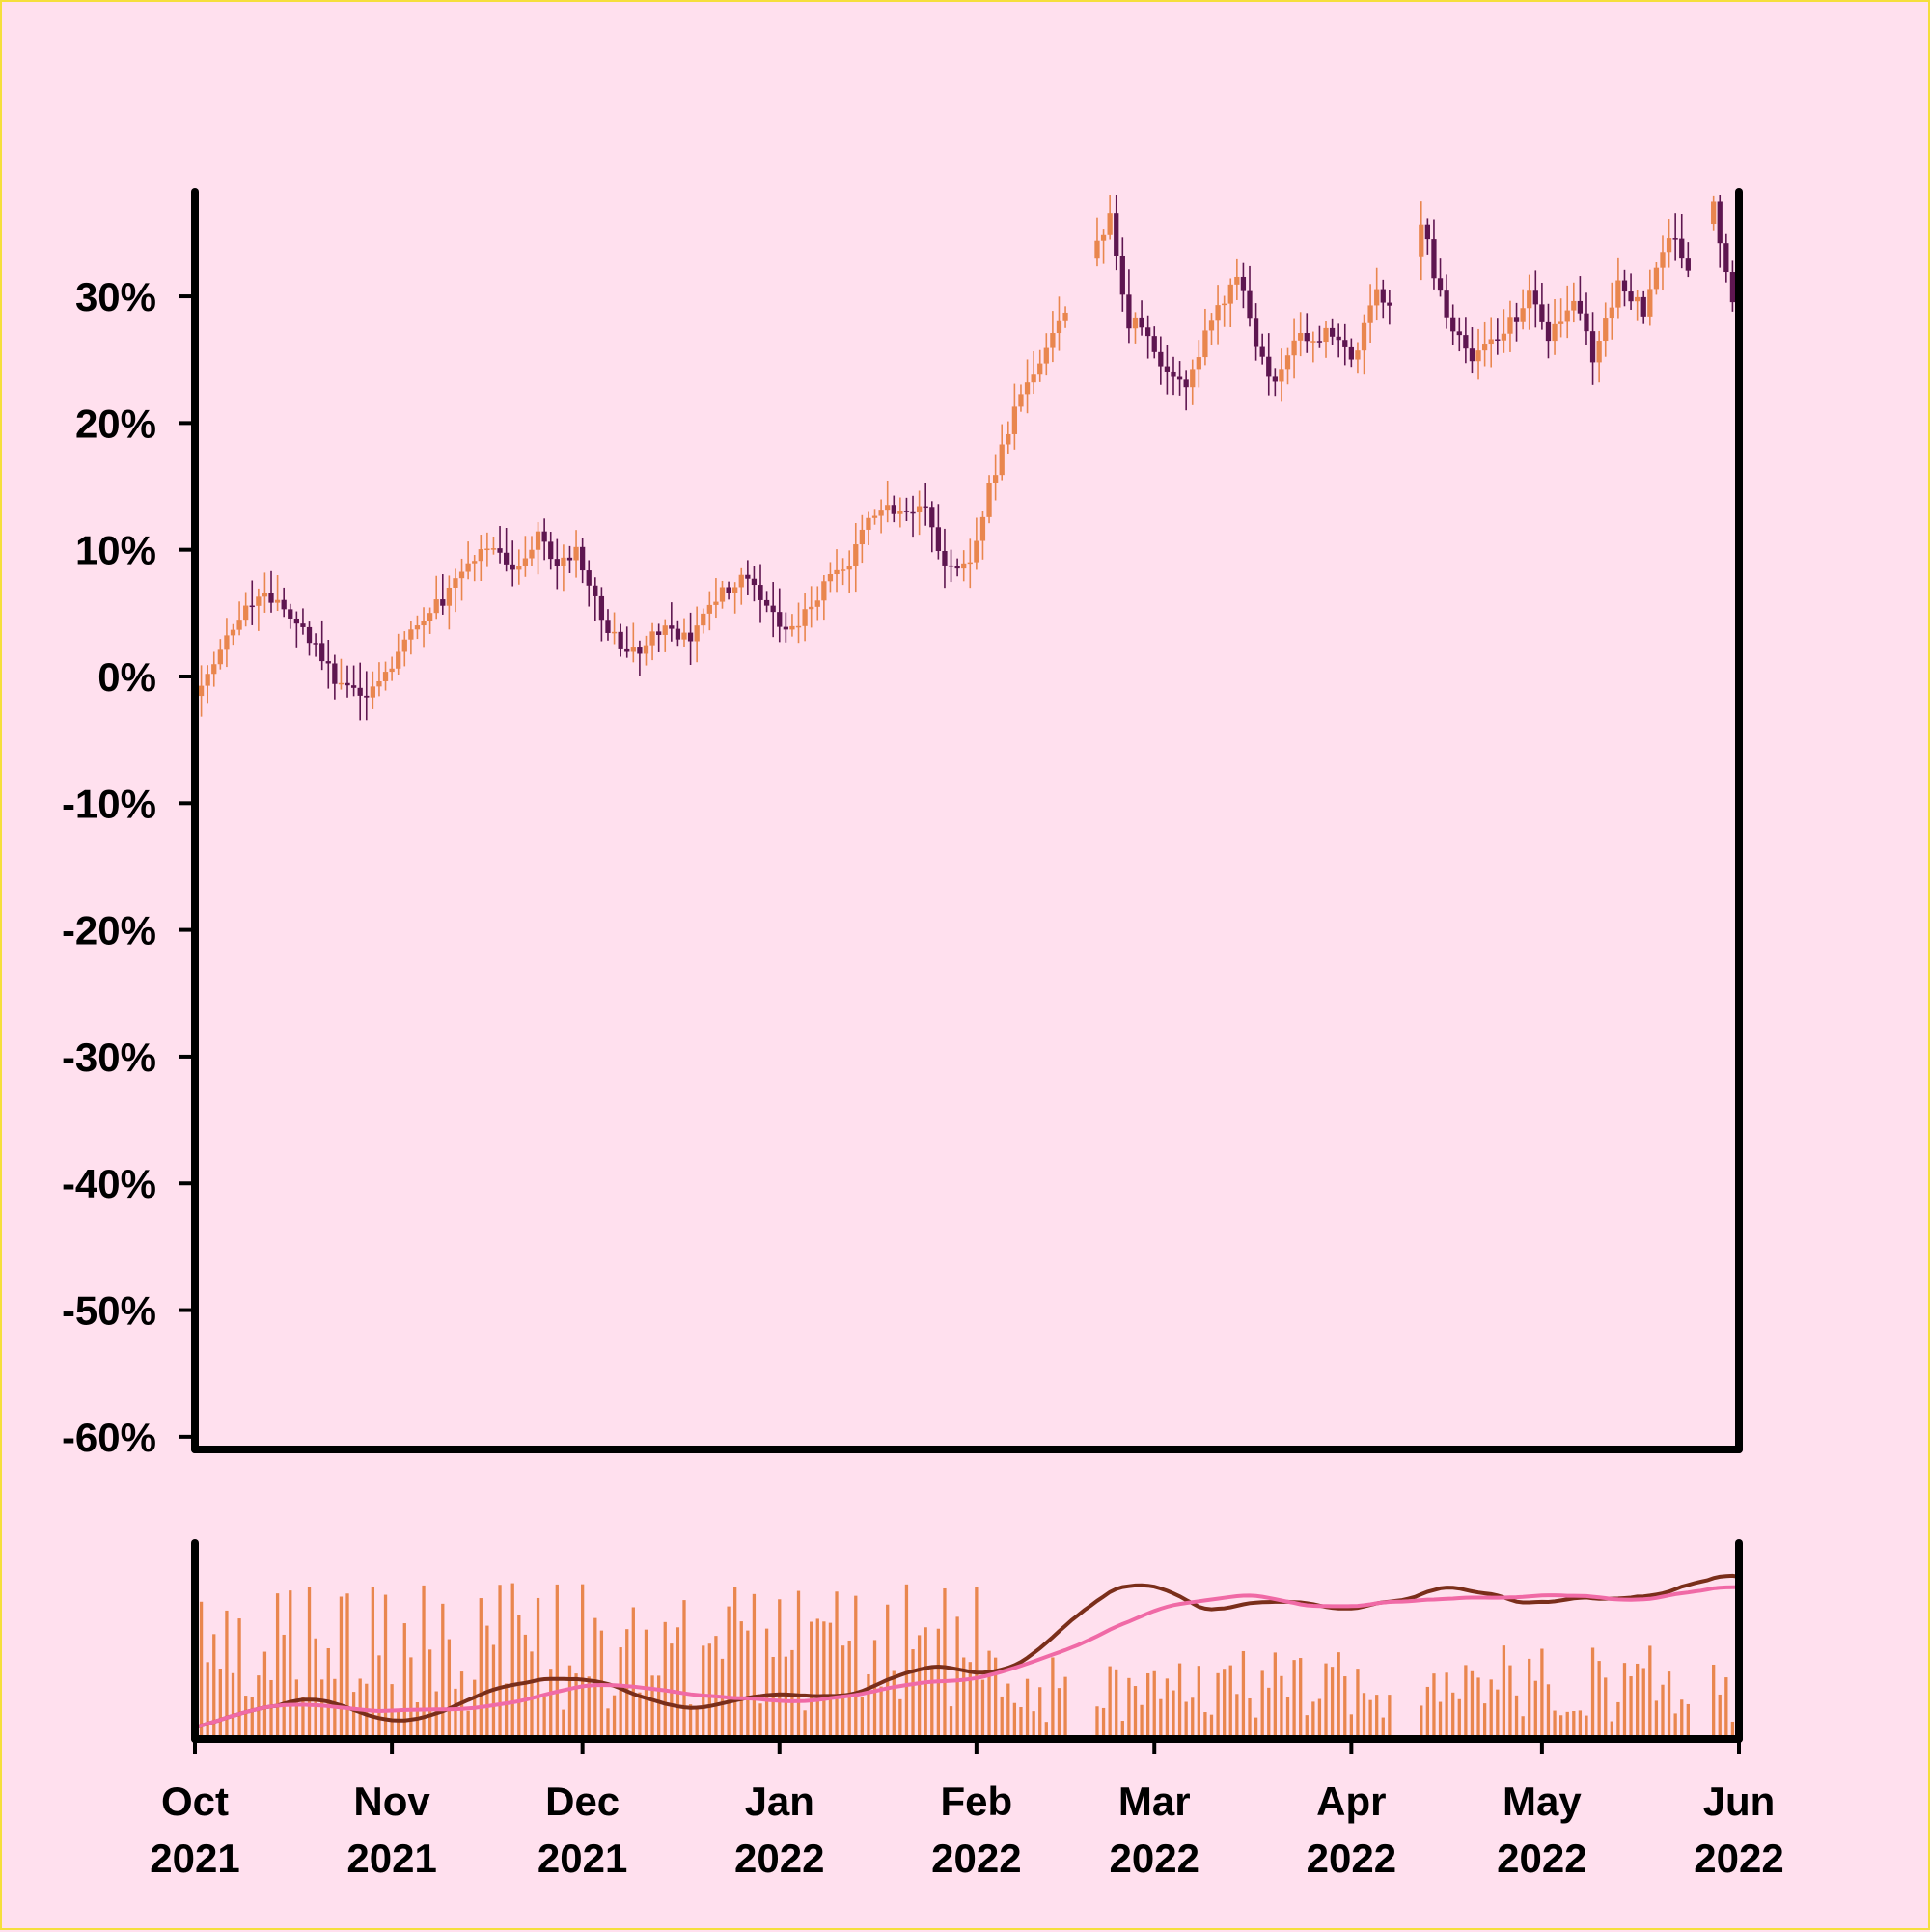 The height and width of the screenshot is (1932, 1930). Describe the element at coordinates (967, 1656) in the screenshot. I see `volume-panel` at that location.